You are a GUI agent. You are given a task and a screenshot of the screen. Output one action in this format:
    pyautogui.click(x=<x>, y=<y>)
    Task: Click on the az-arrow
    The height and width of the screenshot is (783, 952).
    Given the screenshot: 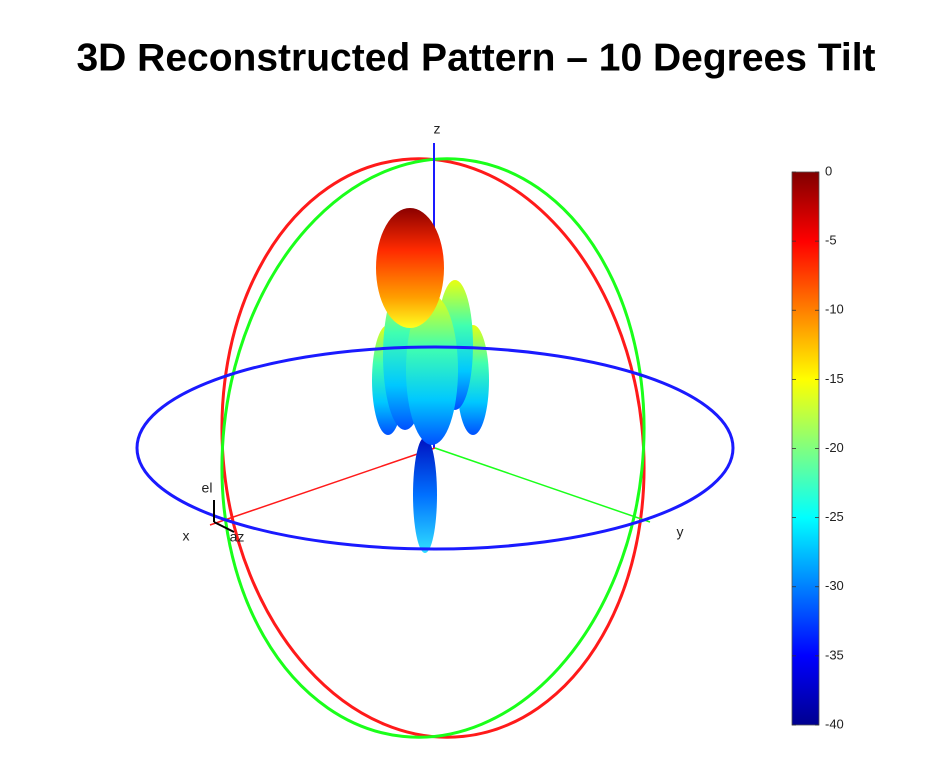 What is the action you would take?
    pyautogui.click(x=224, y=527)
    